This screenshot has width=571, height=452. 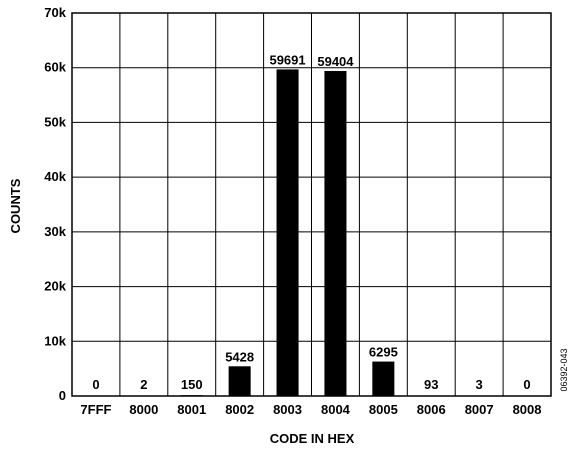 What do you see at coordinates (564, 369) in the screenshot?
I see `figure-code: 06392-043` at bounding box center [564, 369].